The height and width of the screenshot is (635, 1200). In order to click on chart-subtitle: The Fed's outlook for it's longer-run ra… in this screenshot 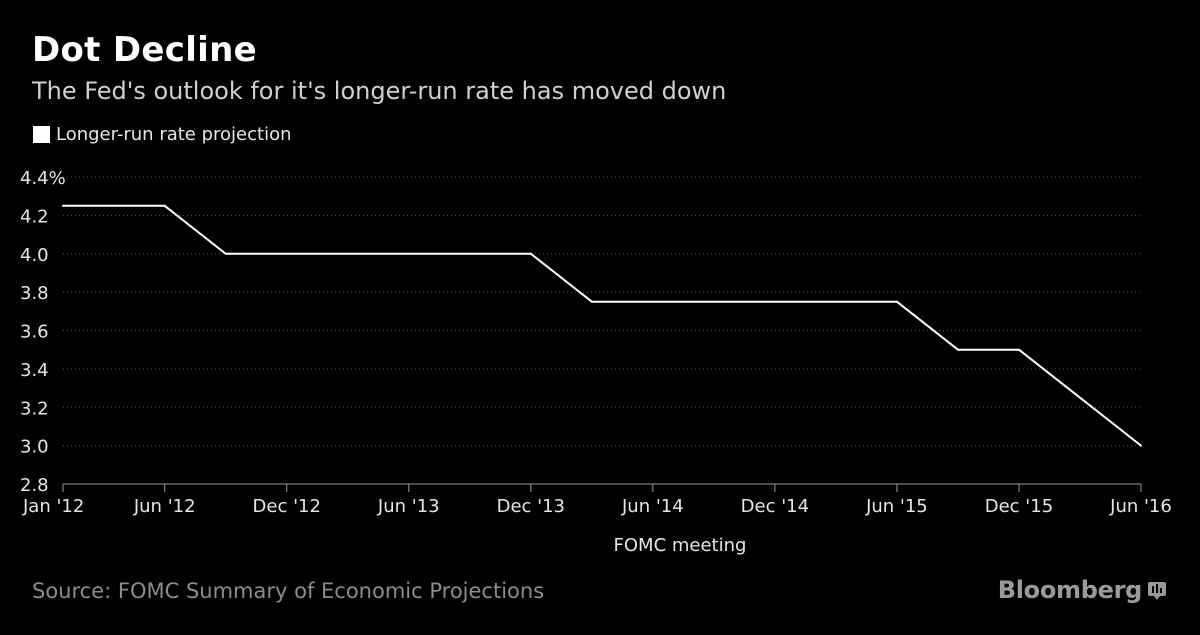, I will do `click(379, 91)`.